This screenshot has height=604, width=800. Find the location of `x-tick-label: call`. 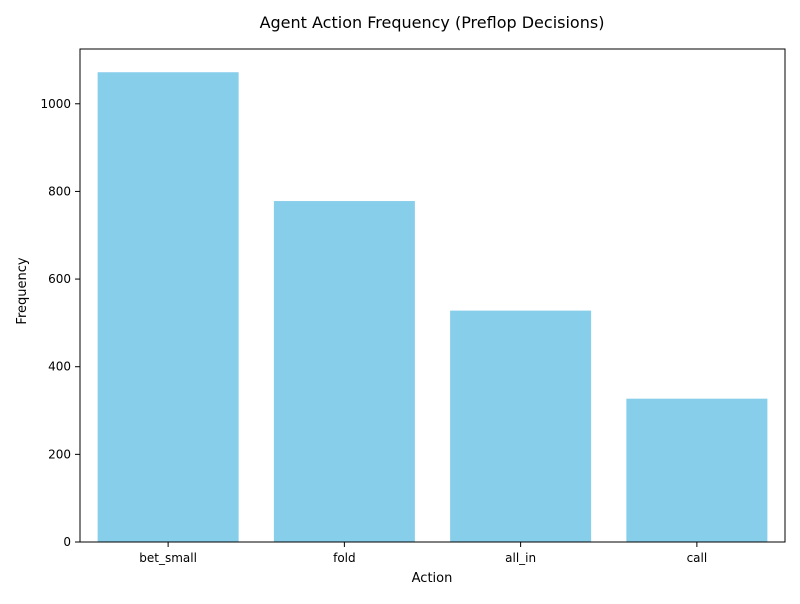

x-tick-label: call is located at coordinates (697, 558).